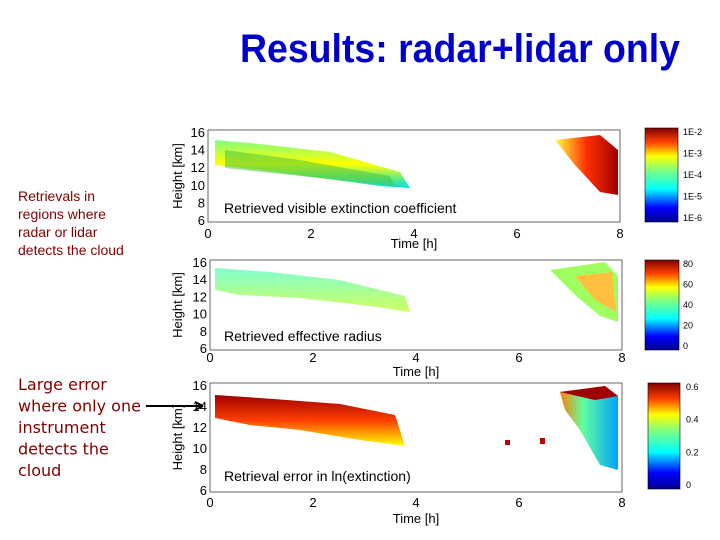 Image resolution: width=720 pixels, height=540 pixels. Describe the element at coordinates (692, 175) in the screenshot. I see `colorbar-label: 1E-4` at that location.